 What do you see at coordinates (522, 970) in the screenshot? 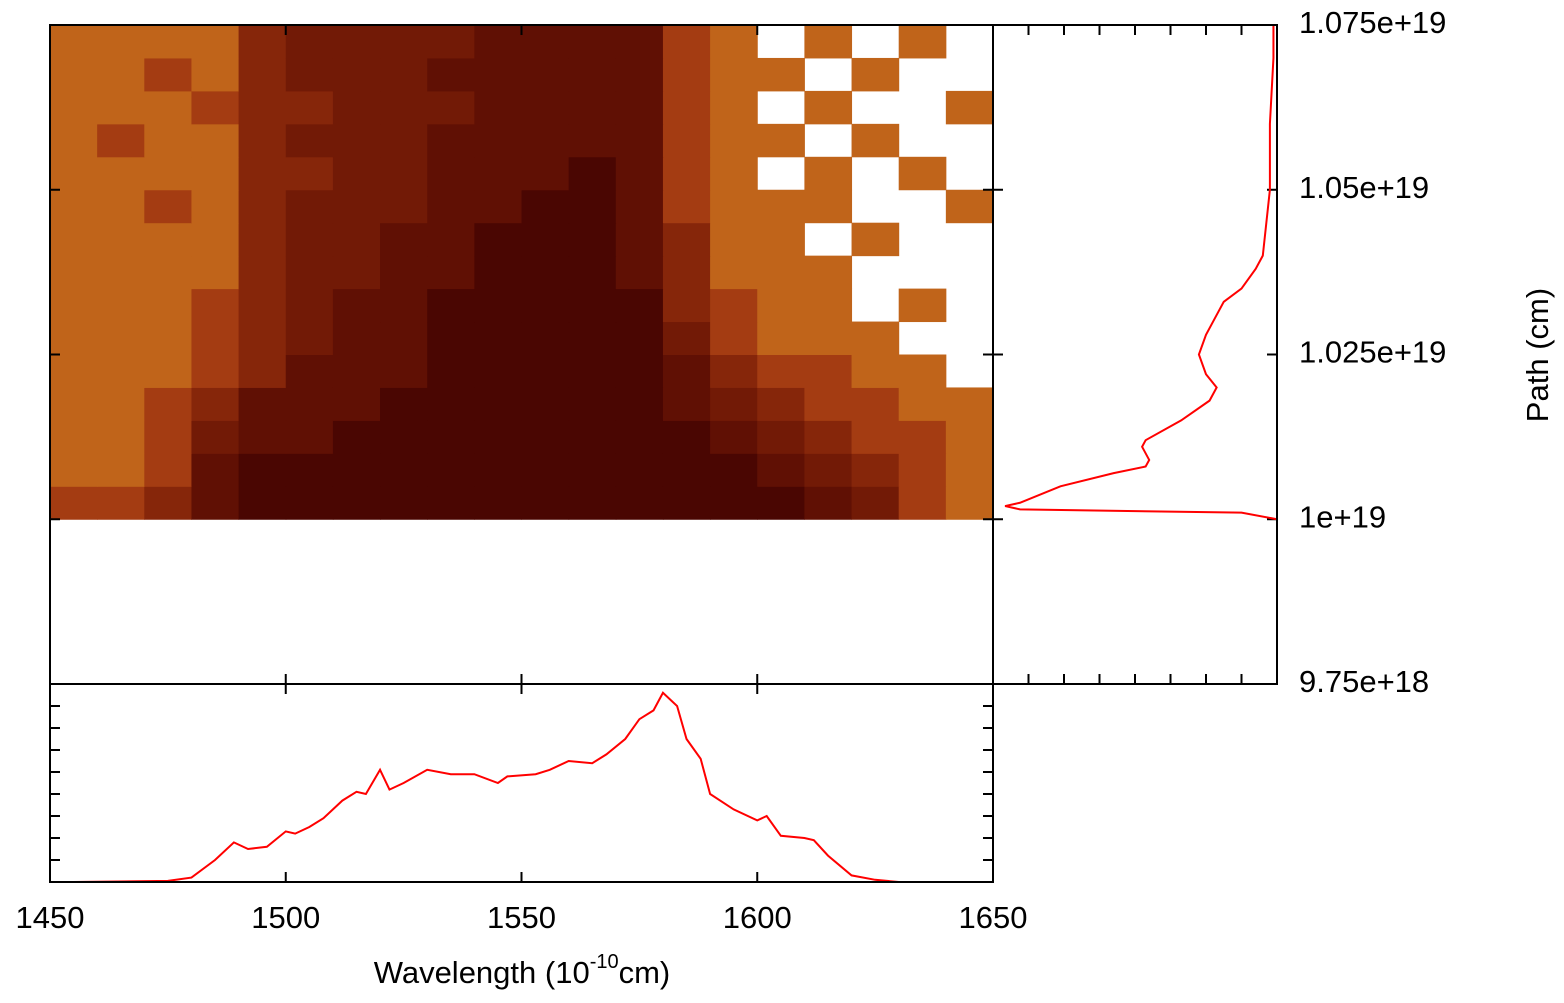
I see `x-axis-label: Wavelength (10-10cm)` at bounding box center [522, 970].